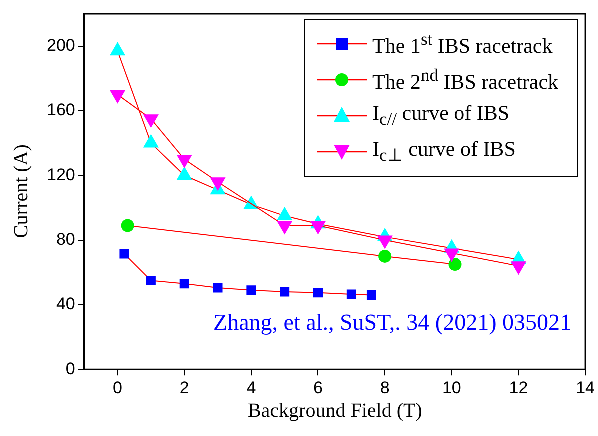  Describe the element at coordinates (22, 191) in the screenshot. I see `y-axis-title: Current (A)` at that location.